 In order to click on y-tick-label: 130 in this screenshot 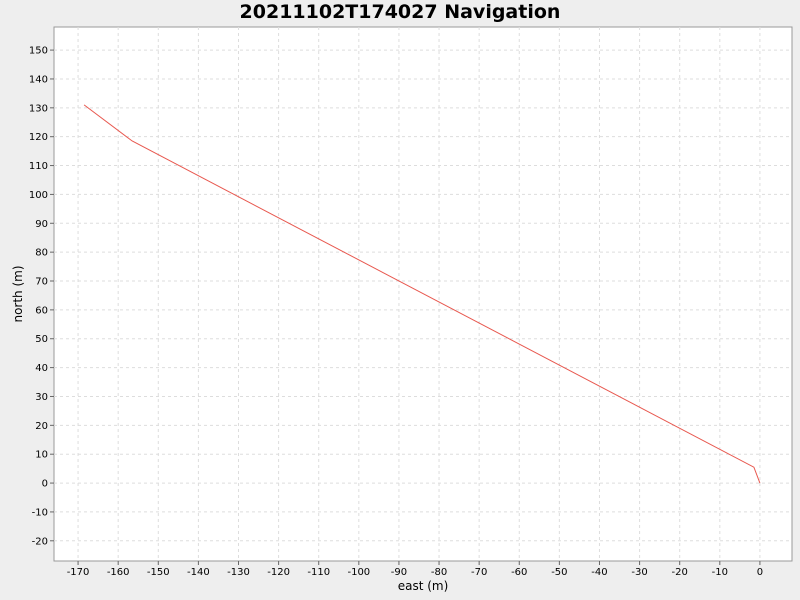, I will do `click(38, 108)`.